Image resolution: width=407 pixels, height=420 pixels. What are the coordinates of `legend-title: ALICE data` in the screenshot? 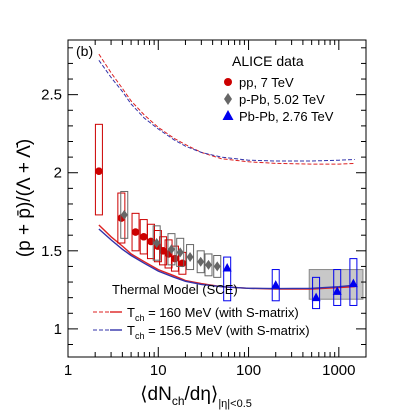 It's located at (268, 61).